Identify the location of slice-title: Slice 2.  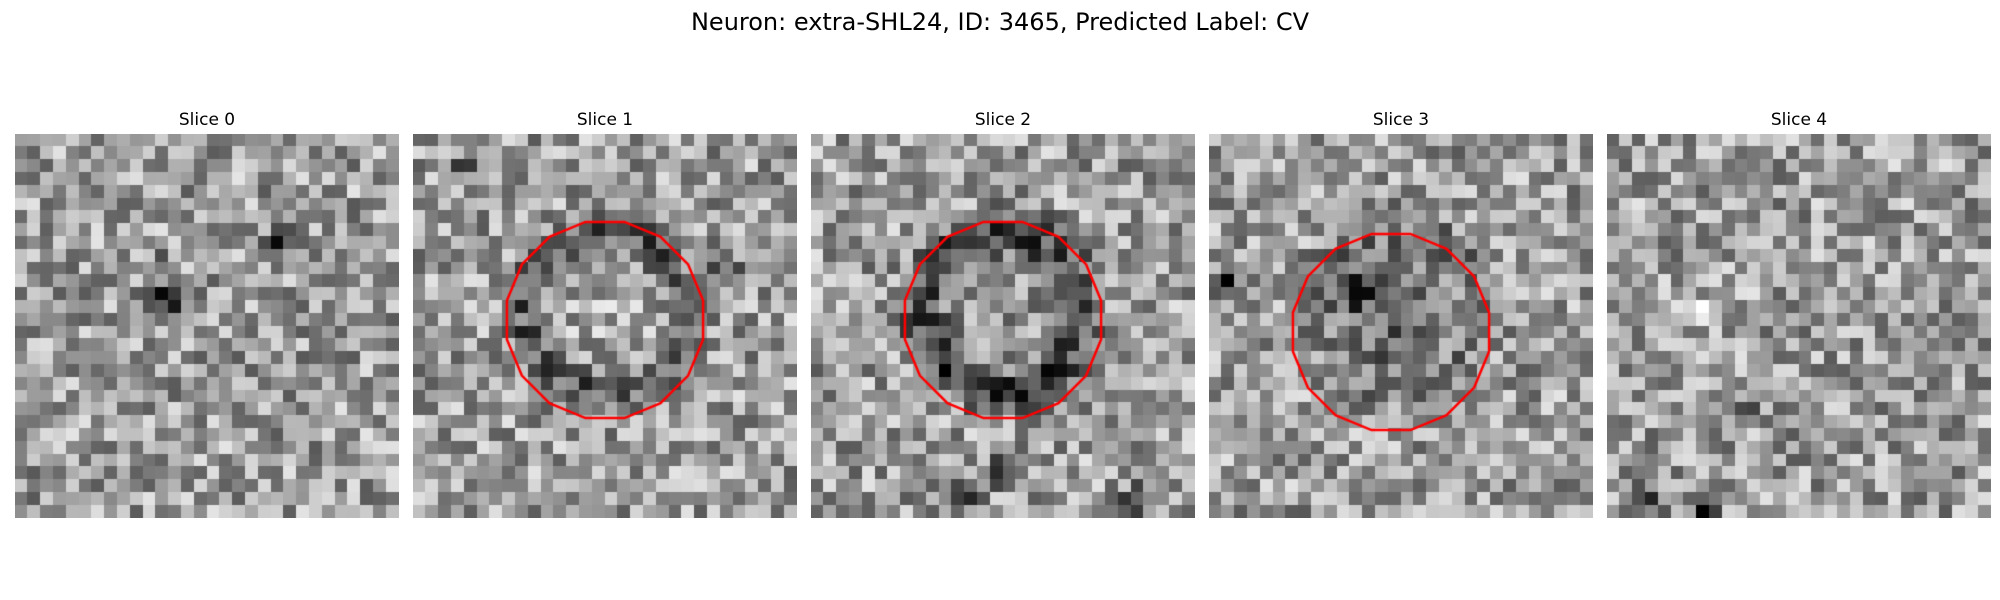
(1003, 120).